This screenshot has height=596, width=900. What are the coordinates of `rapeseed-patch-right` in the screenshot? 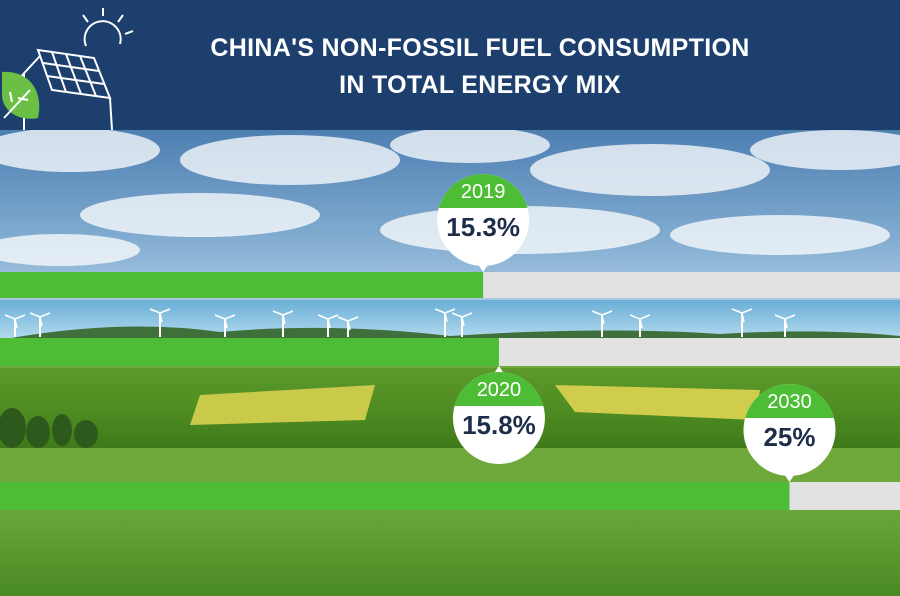 It's located at (657, 402).